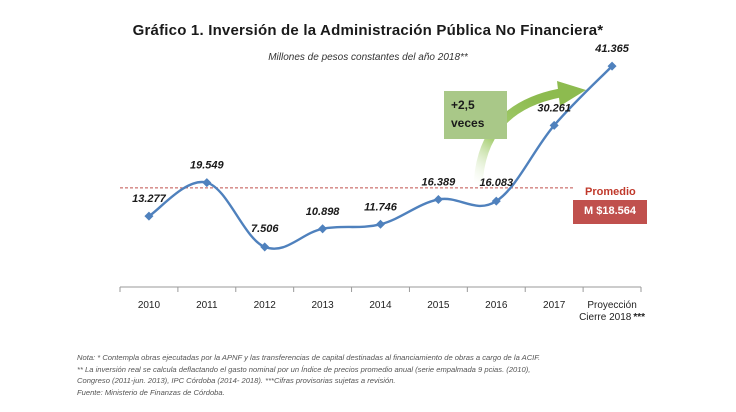  What do you see at coordinates (496, 183) in the screenshot?
I see `data-label: 16.083` at bounding box center [496, 183].